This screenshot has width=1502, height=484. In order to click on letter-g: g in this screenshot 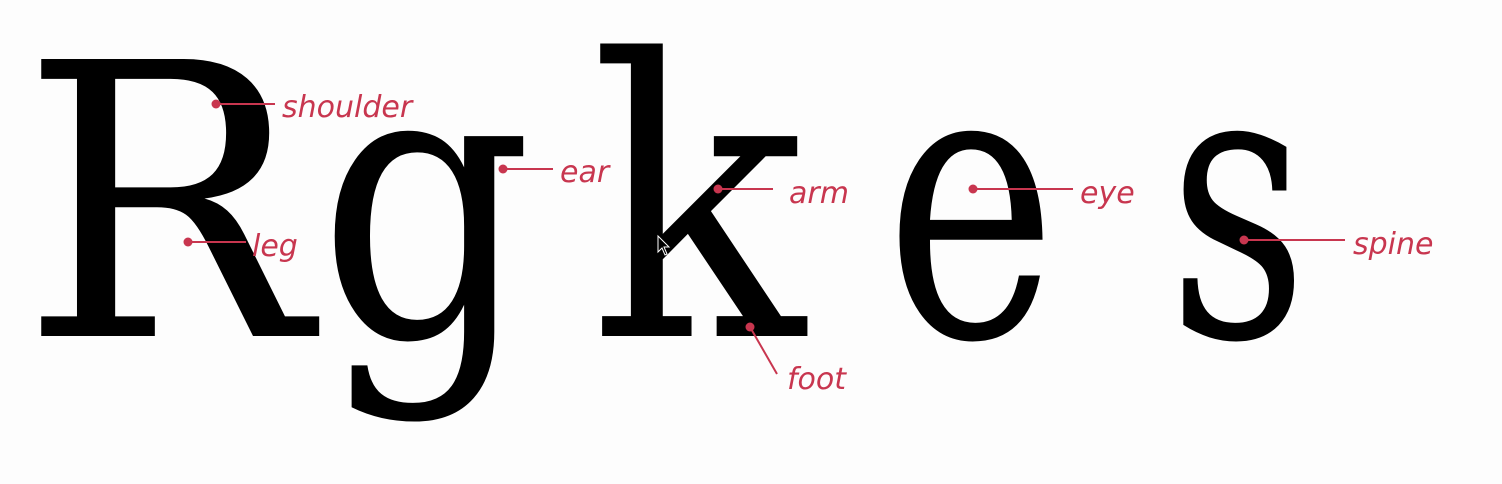, I will do `click(425, 213)`.